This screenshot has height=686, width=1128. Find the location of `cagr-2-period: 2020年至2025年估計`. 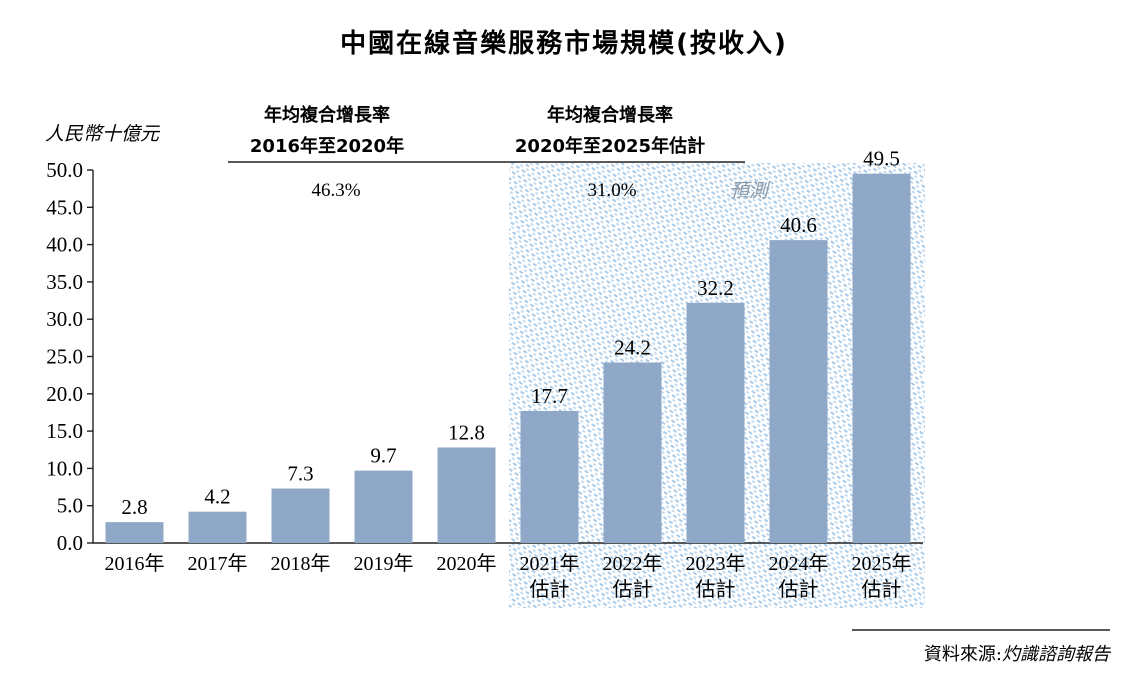

cagr-2-period: 2020年至2025年估計 is located at coordinates (610, 146).